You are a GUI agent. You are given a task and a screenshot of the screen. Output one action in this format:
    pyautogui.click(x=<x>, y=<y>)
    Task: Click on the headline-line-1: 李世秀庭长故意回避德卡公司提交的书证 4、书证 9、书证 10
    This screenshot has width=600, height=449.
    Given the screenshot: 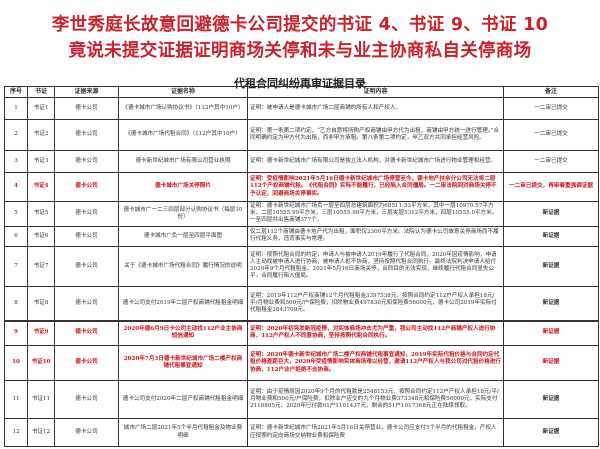 What is the action you would take?
    pyautogui.click(x=300, y=25)
    